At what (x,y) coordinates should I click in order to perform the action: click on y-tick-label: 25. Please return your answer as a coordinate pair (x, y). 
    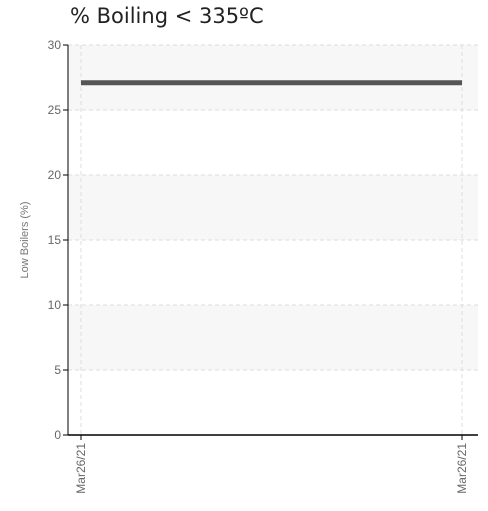
    Looking at the image, I should click on (55, 110).